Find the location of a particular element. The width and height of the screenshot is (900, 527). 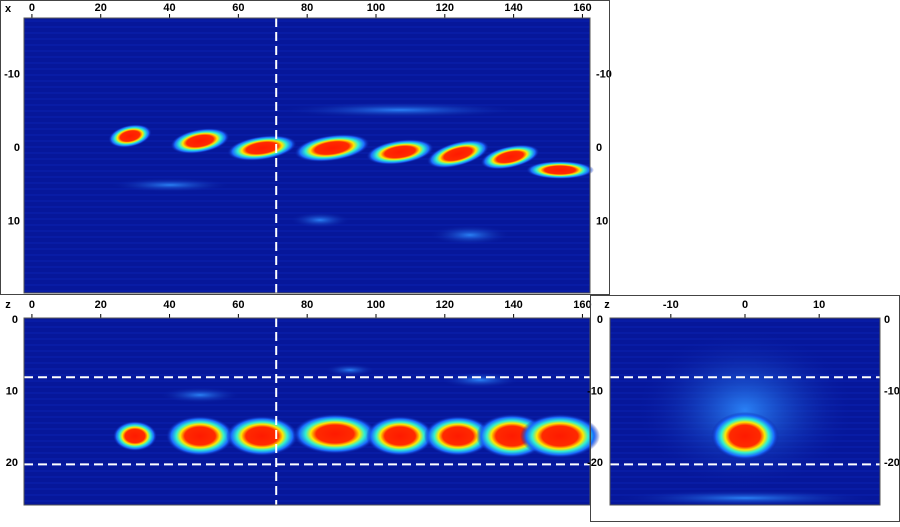

x-tick-label: -10 is located at coordinates (671, 305).